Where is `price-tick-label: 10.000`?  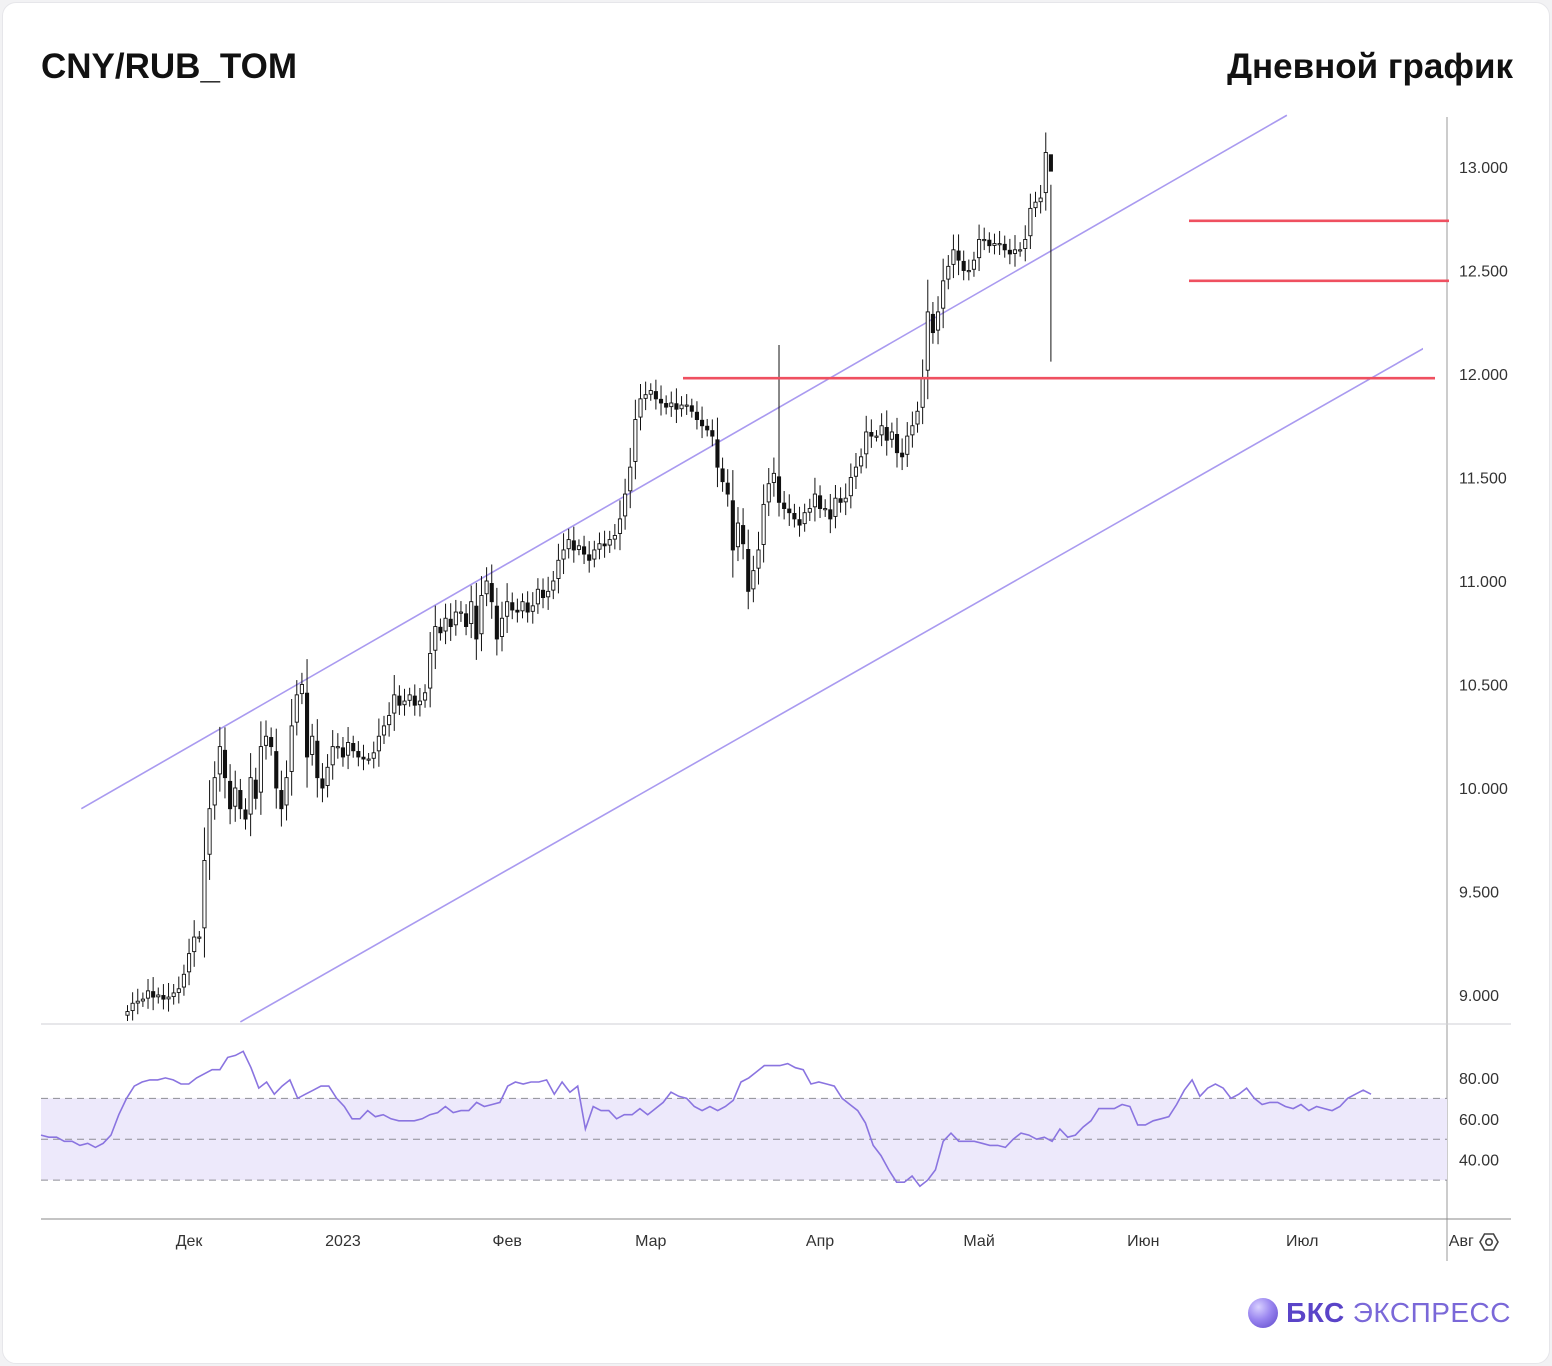
price-tick-label: 10.000 is located at coordinates (1483, 789).